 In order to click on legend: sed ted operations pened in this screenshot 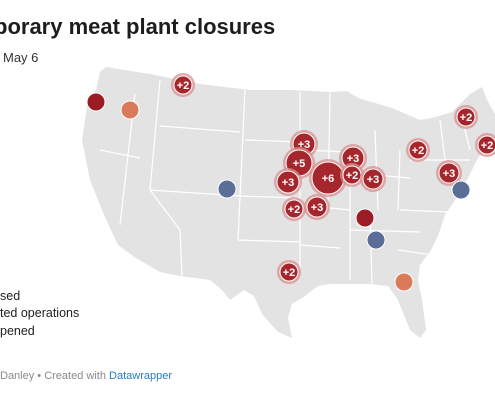, I will do `click(39, 313)`.